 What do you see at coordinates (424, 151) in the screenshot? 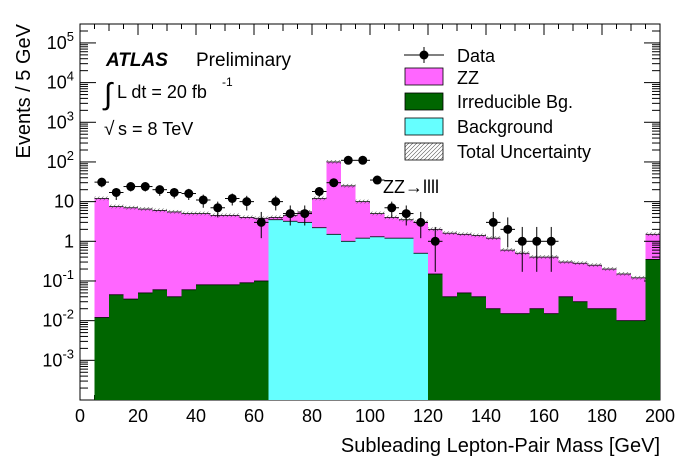
I see `legend-swatch-uncertainty` at bounding box center [424, 151].